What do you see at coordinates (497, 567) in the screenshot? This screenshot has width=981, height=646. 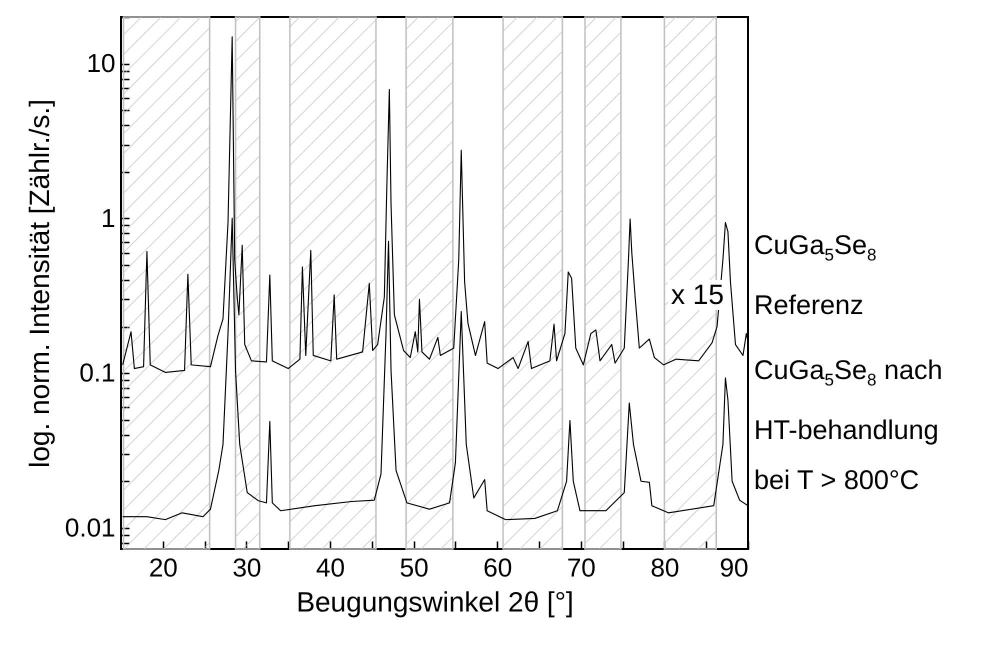 I see `x-tick-label: 60` at bounding box center [497, 567].